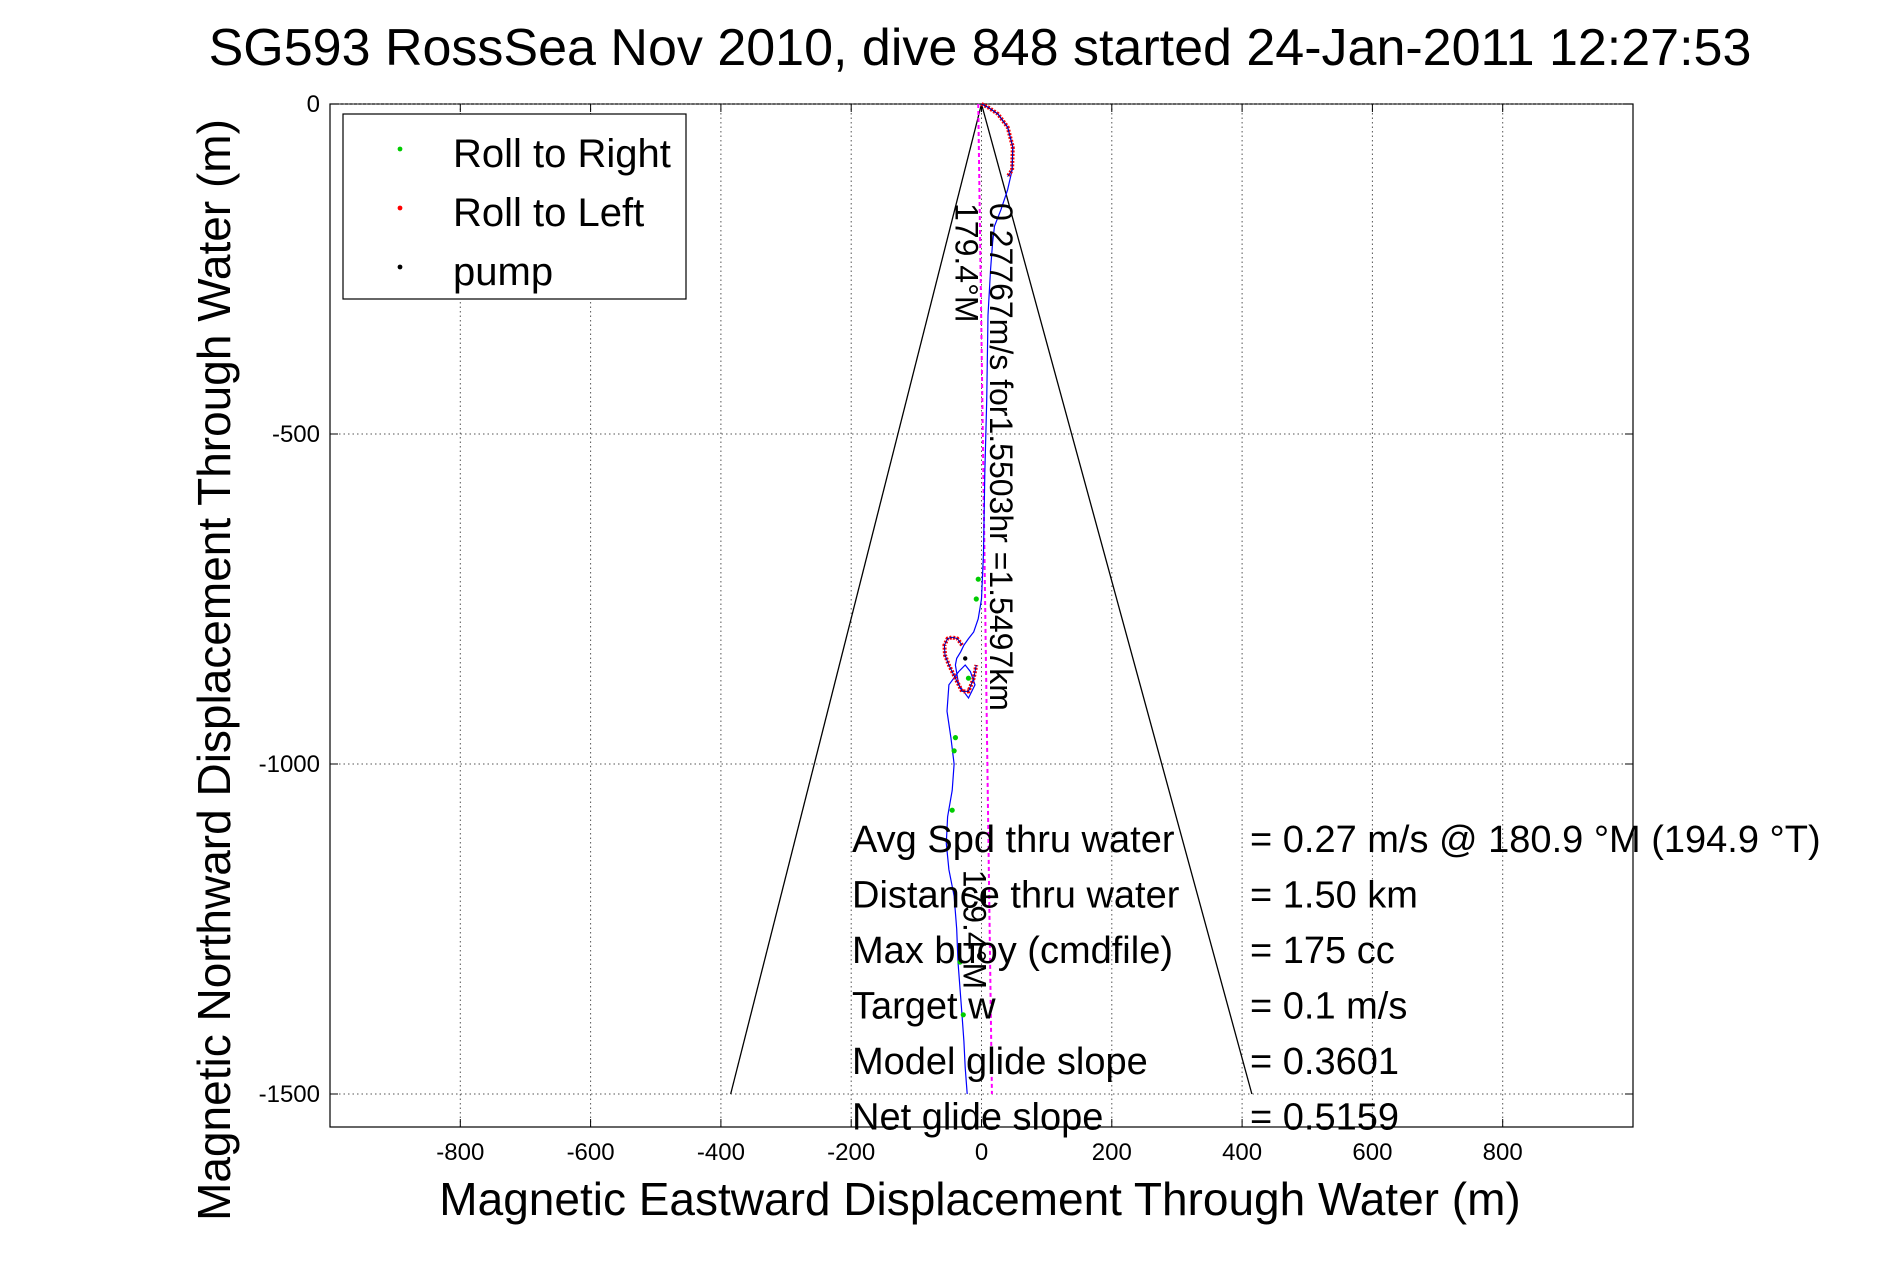 The height and width of the screenshot is (1262, 1891). Describe the element at coordinates (289, 1094) in the screenshot. I see `y-tick-label: -1500` at that location.